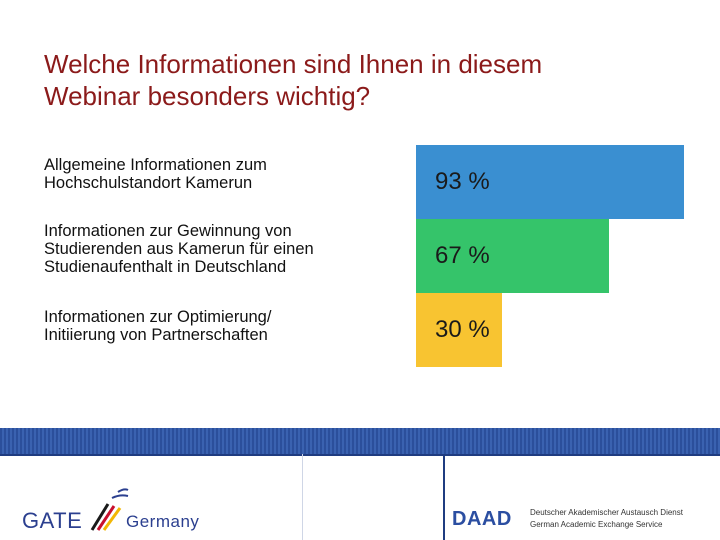  What do you see at coordinates (444, 497) in the screenshot?
I see `footer-divider` at bounding box center [444, 497].